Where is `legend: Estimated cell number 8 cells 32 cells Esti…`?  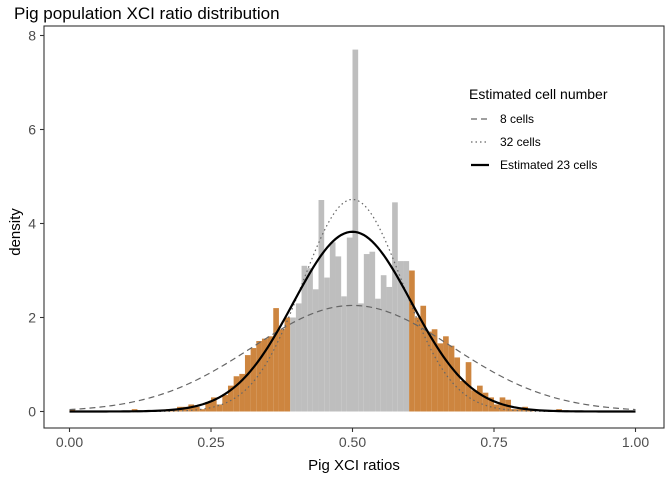
legend: Estimated cell number 8 cells 32 cells Esti… is located at coordinates (538, 129).